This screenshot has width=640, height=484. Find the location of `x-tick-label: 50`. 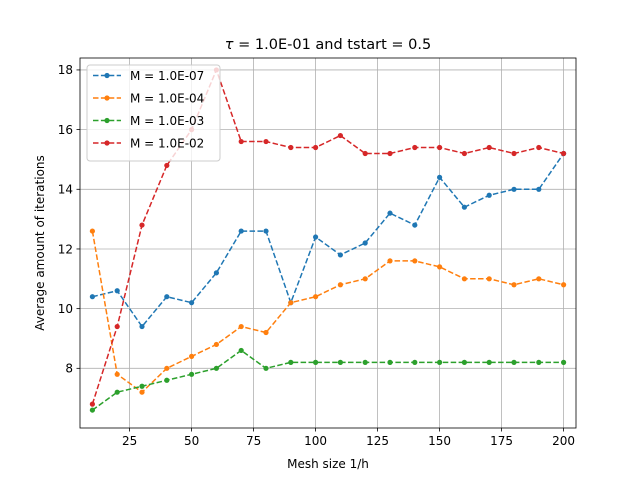

x-tick-label: 50 is located at coordinates (191, 441).